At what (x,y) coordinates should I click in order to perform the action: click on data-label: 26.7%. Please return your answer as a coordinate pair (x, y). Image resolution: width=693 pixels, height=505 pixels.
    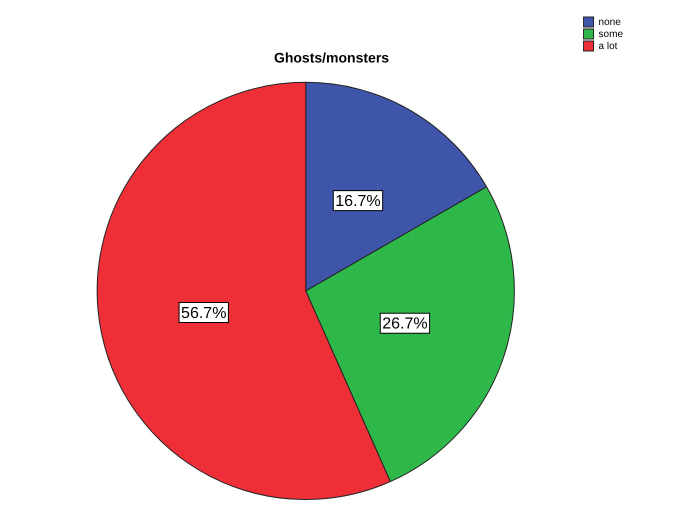
    Looking at the image, I should click on (405, 324).